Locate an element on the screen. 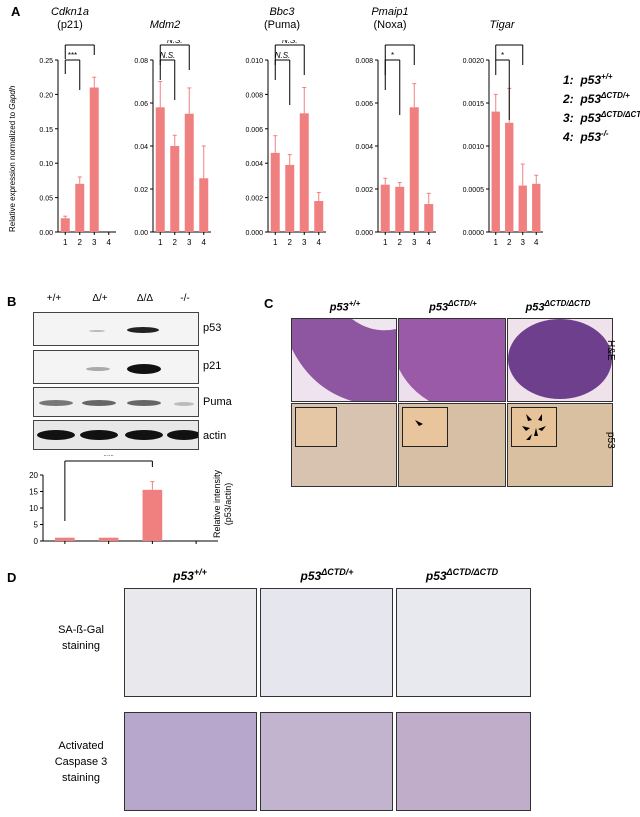 The height and width of the screenshot is (817, 640). band-p21-dplus is located at coordinates (98, 369).